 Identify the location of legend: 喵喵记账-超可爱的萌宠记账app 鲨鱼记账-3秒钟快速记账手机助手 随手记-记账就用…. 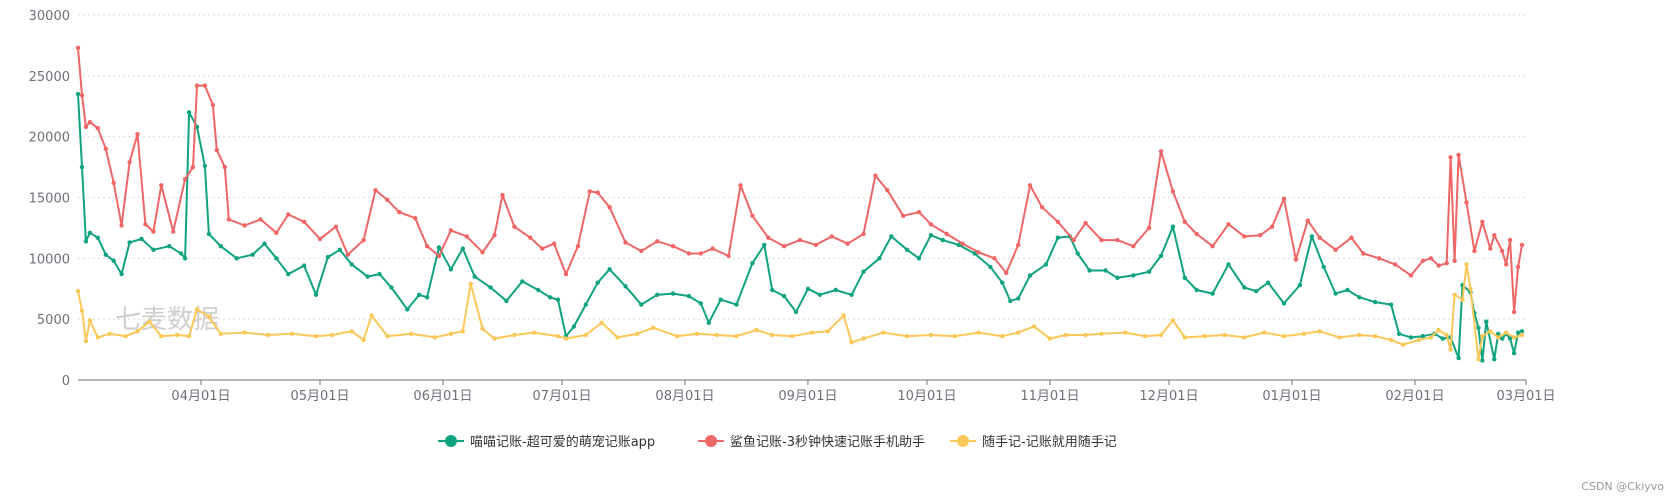
(777, 442).